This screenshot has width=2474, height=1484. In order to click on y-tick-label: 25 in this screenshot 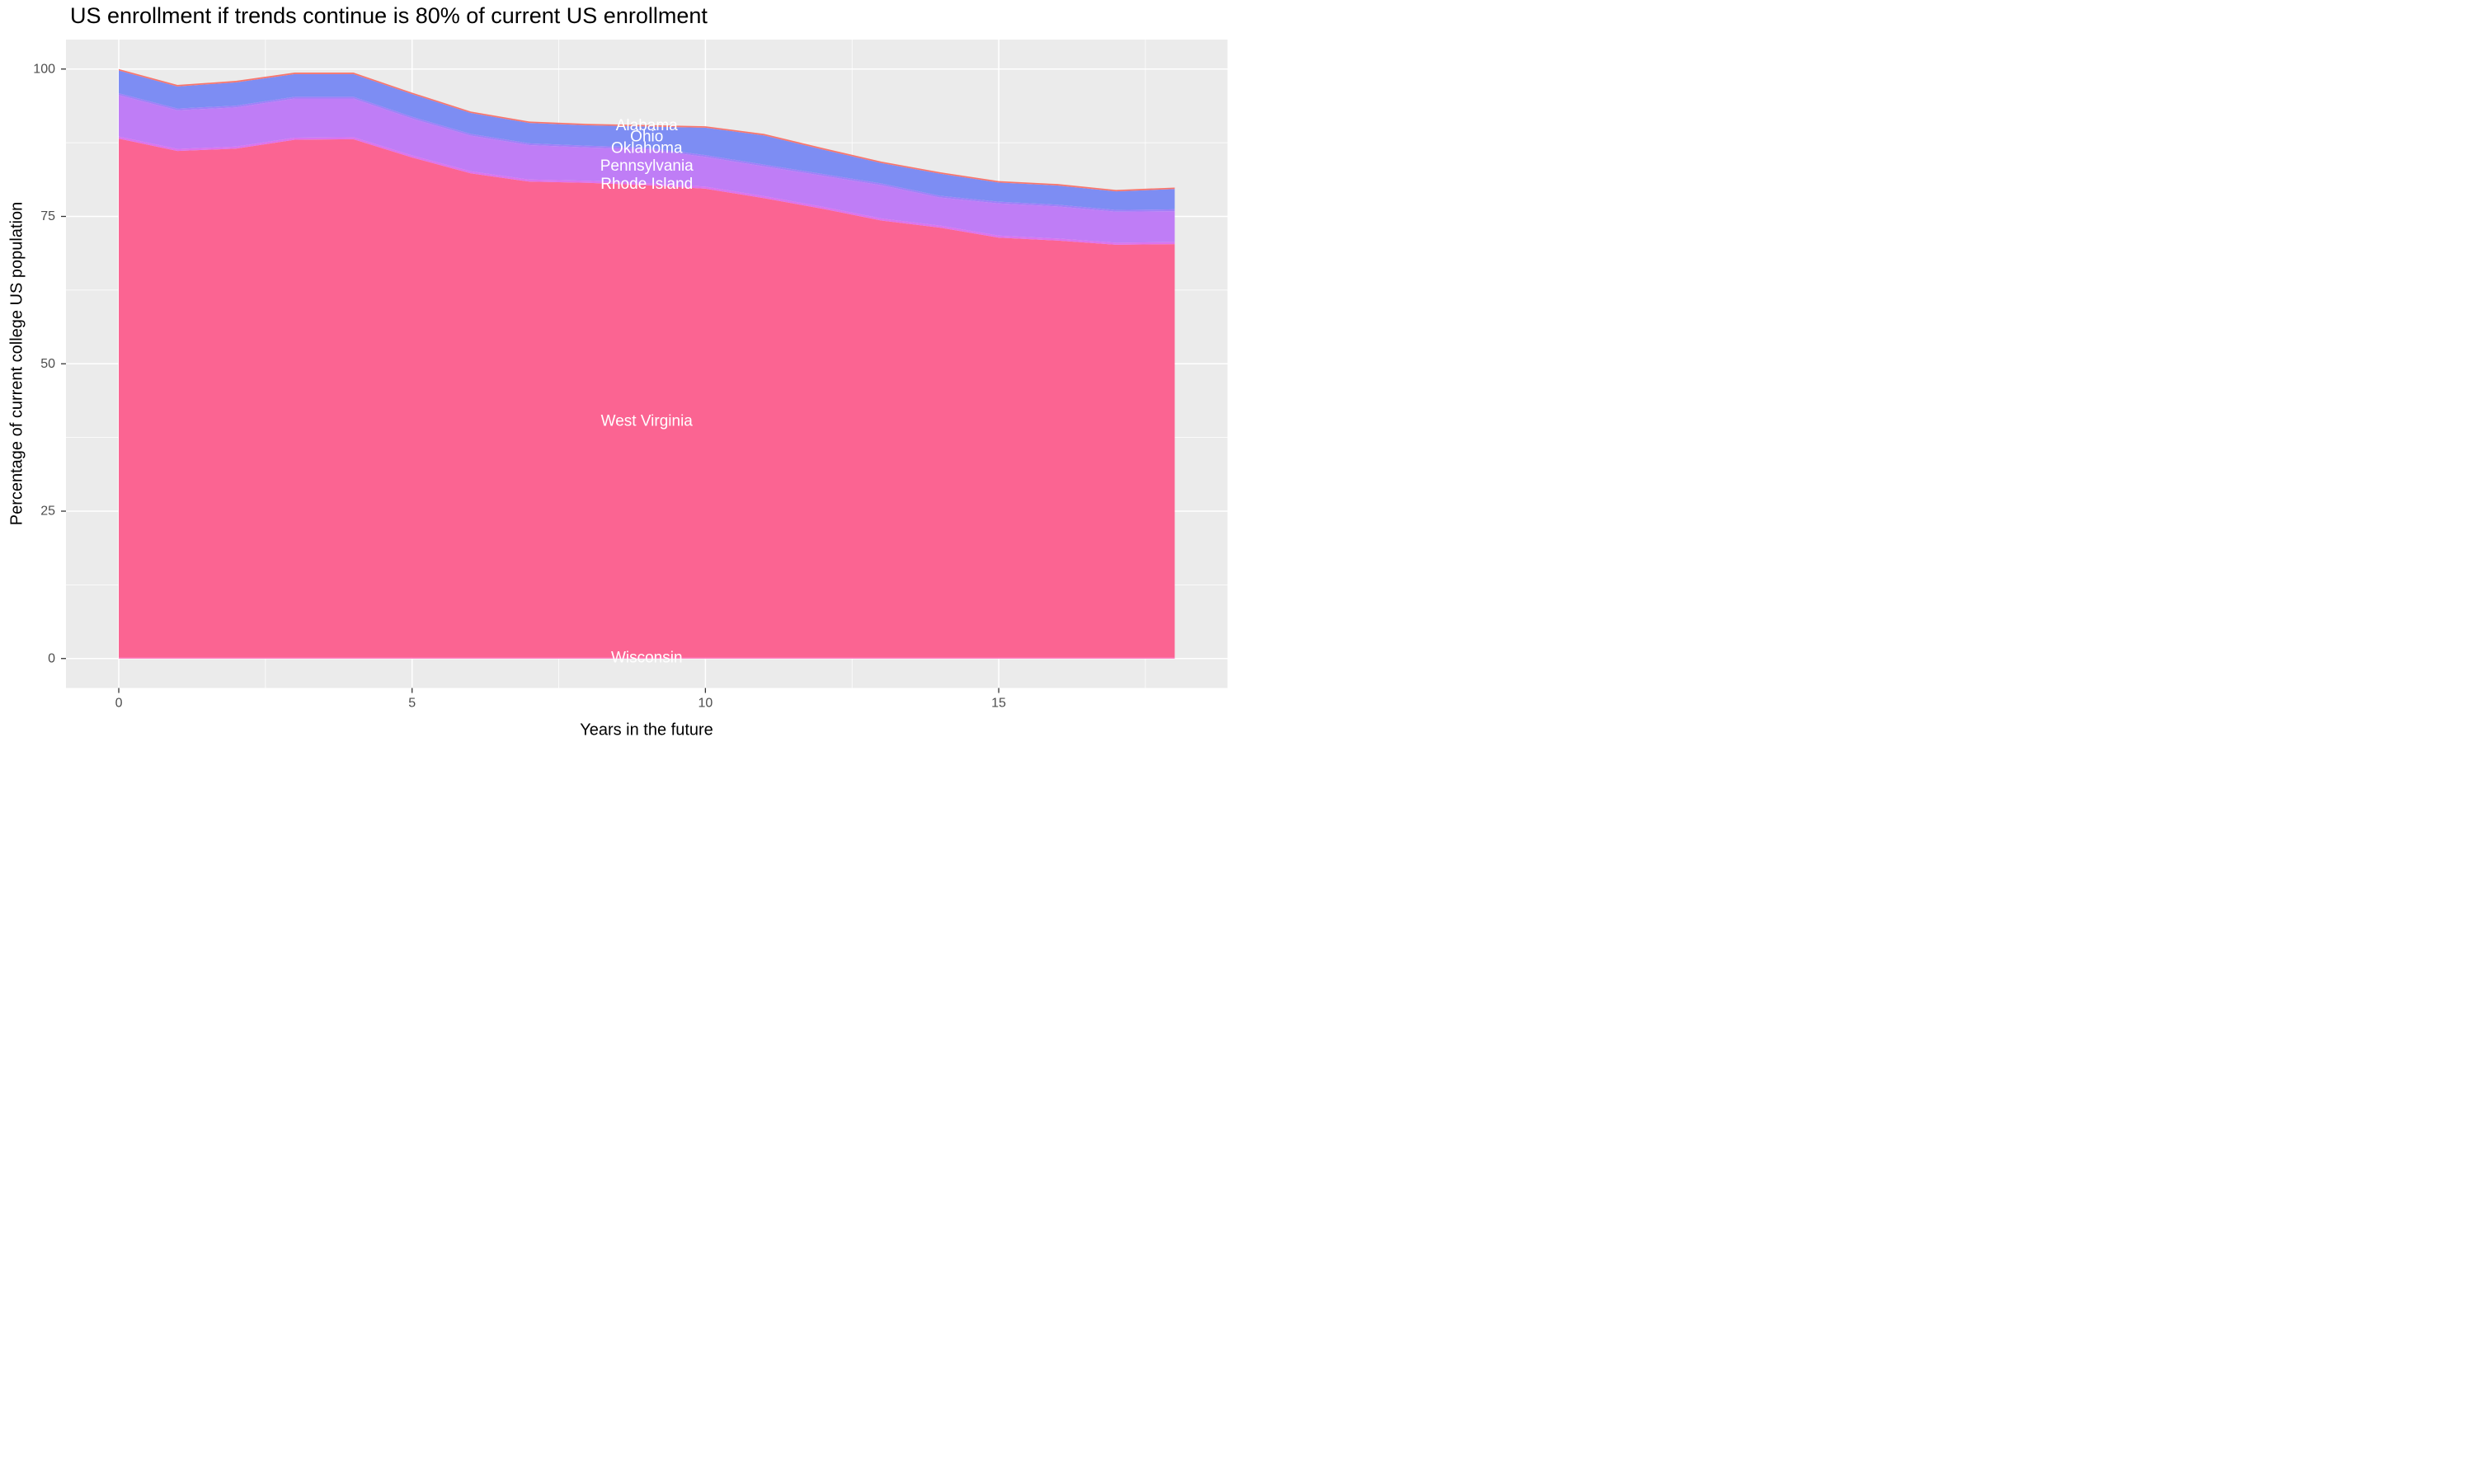, I will do `click(47, 512)`.